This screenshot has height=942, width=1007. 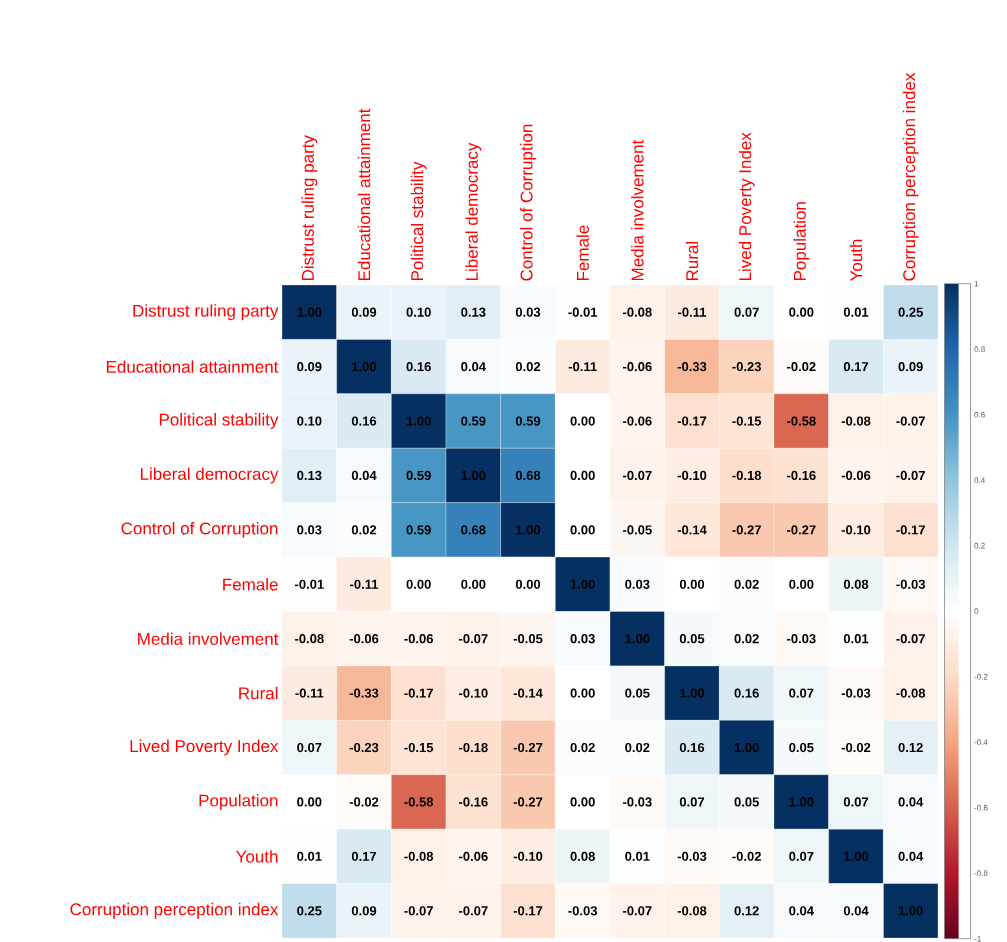 I want to click on y-tick-label: Political stability, so click(x=219, y=421).